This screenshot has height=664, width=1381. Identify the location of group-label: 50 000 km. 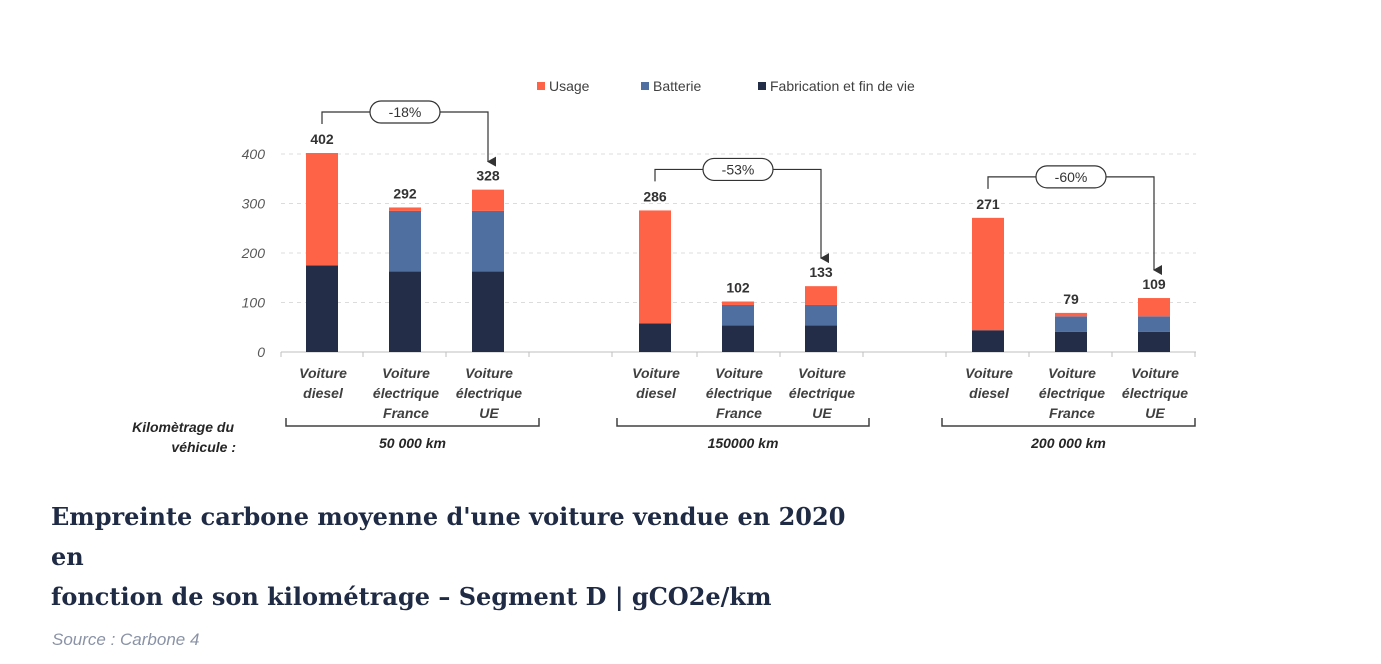
(412, 443).